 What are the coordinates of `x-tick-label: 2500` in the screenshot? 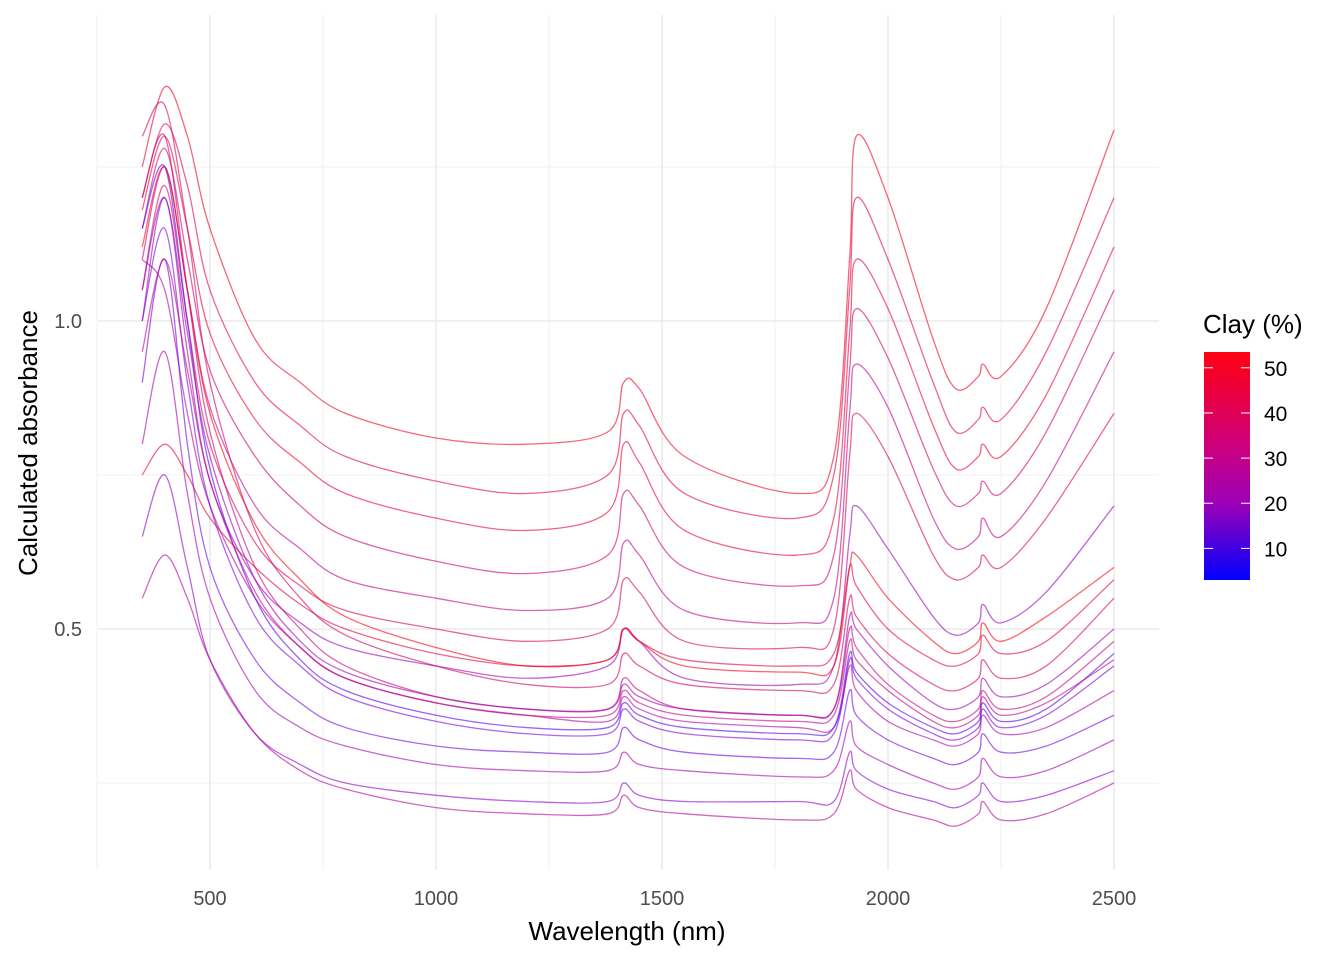 It's located at (1114, 899).